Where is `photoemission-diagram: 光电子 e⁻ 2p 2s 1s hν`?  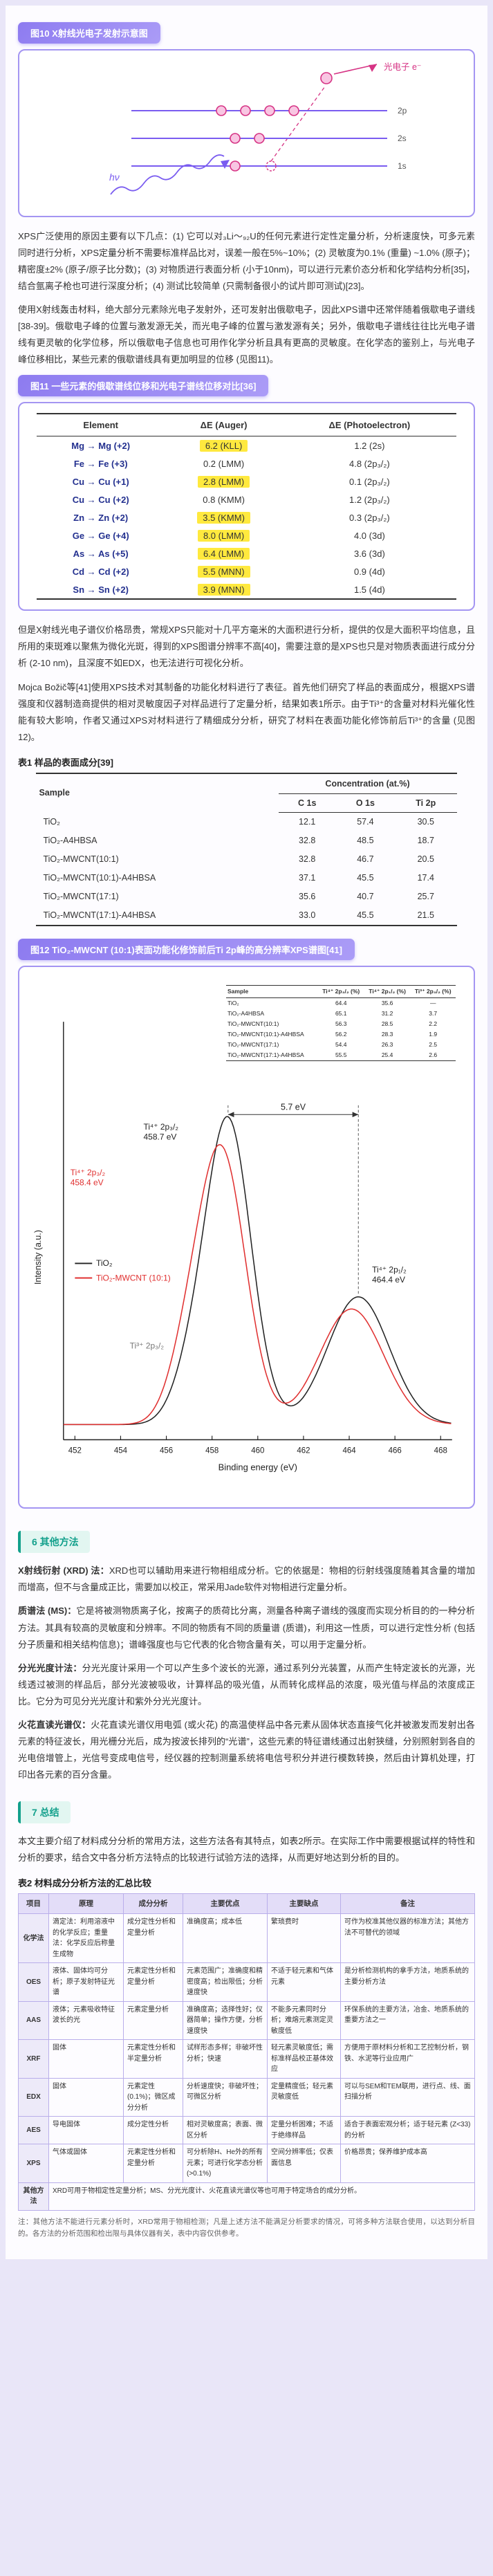
photoemission-diagram: 光电子 e⁻ 2p 2s 1s hν is located at coordinates (265, 128).